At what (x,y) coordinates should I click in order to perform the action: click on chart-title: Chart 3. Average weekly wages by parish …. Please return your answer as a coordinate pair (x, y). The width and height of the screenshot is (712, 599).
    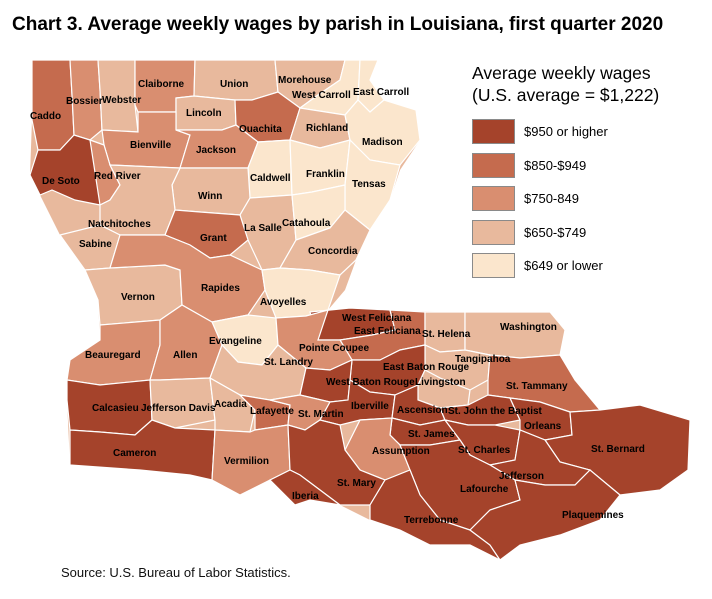
    Looking at the image, I should click on (338, 24).